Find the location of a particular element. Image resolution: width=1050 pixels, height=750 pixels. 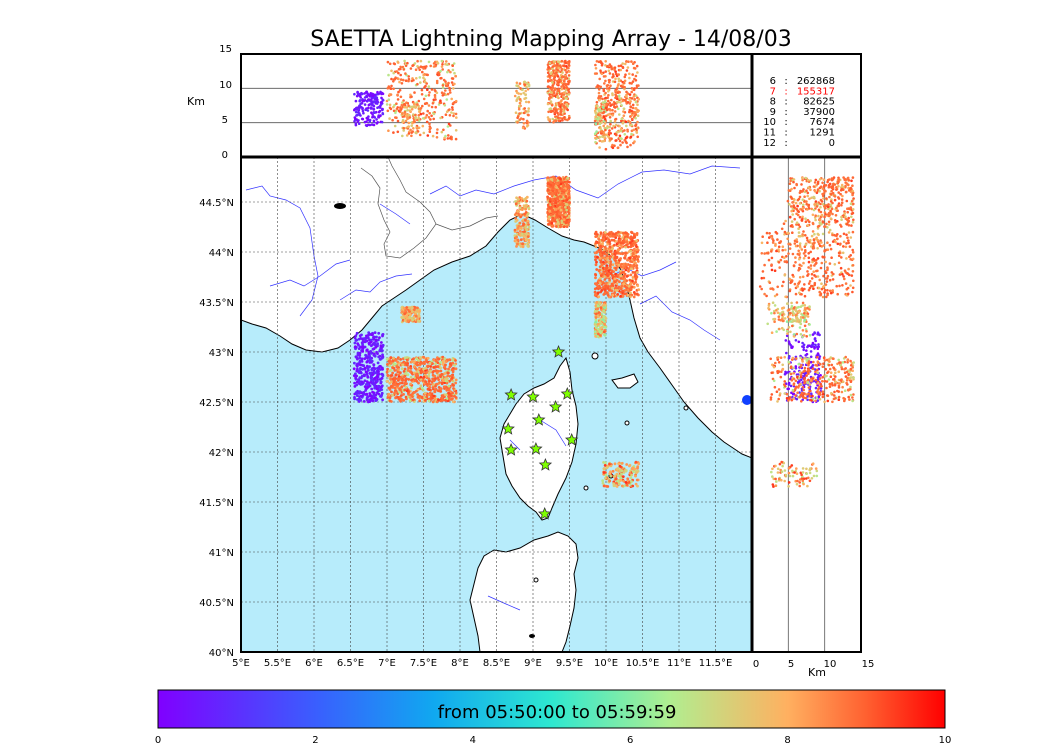

lat-tick-label: 43.5°N is located at coordinates (216, 303).